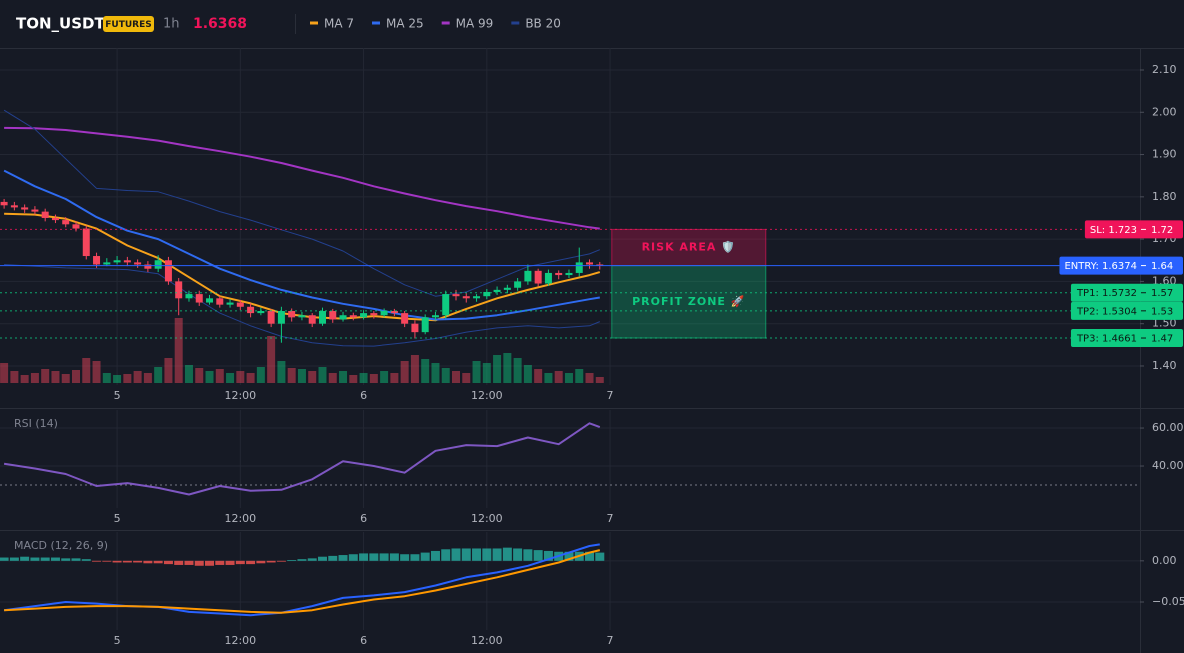 Image resolution: width=1184 pixels, height=653 pixels. What do you see at coordinates (60, 24) in the screenshot?
I see `symbol: TON_USDT` at bounding box center [60, 24].